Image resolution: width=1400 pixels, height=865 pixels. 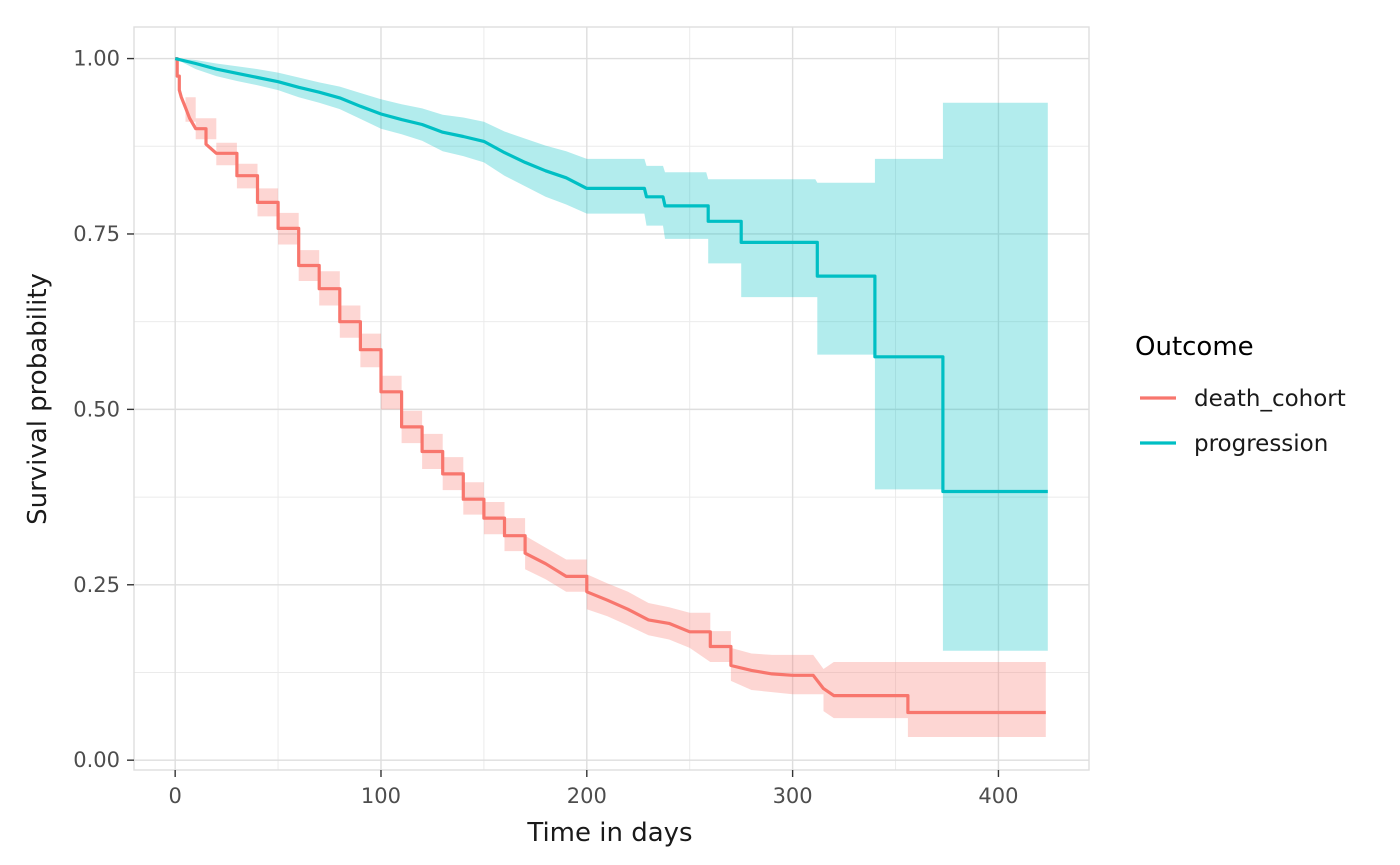 I want to click on legend-items: death_cohort progression, so click(x=1243, y=421).